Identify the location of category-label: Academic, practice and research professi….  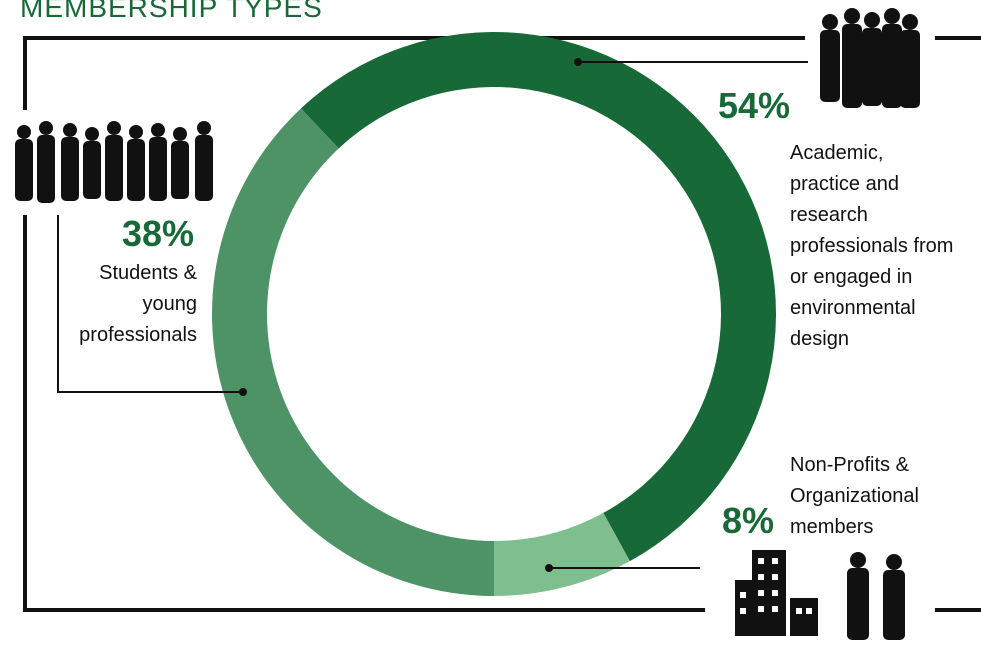
(872, 246).